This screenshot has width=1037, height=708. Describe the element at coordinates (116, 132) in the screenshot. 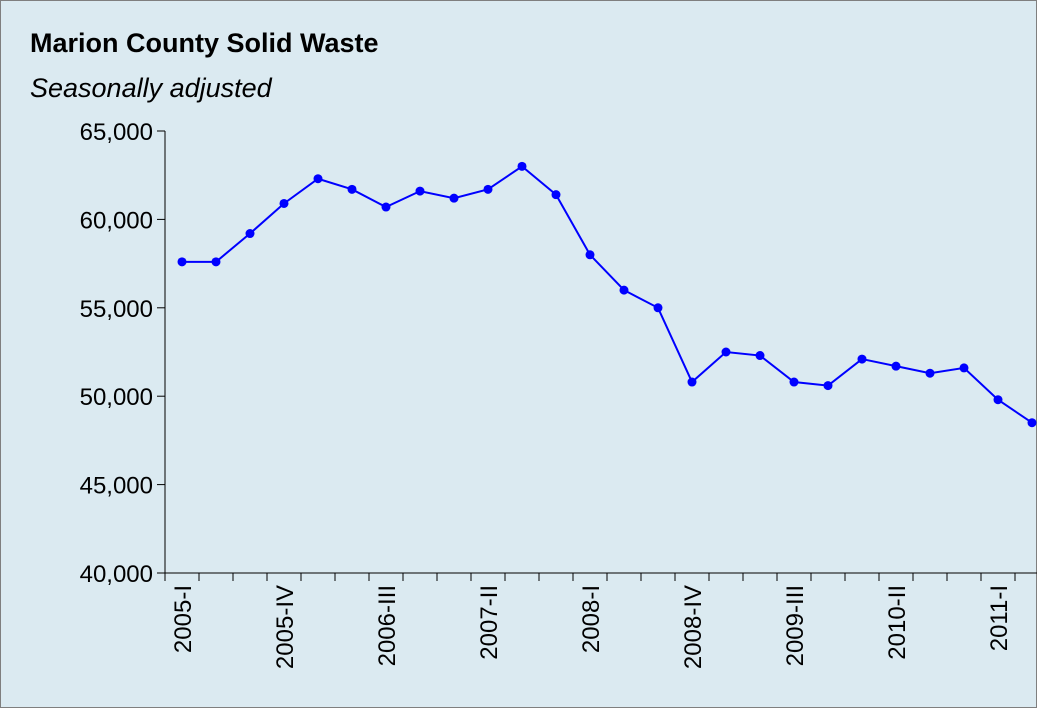

I see `y-tick-label: 65,000` at that location.